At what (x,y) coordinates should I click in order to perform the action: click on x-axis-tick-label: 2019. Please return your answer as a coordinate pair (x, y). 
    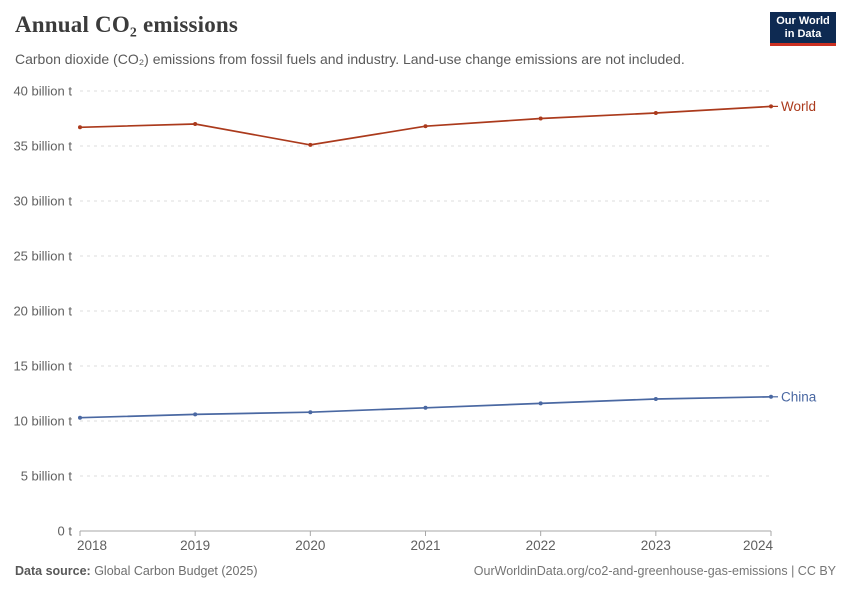
    Looking at the image, I should click on (195, 545).